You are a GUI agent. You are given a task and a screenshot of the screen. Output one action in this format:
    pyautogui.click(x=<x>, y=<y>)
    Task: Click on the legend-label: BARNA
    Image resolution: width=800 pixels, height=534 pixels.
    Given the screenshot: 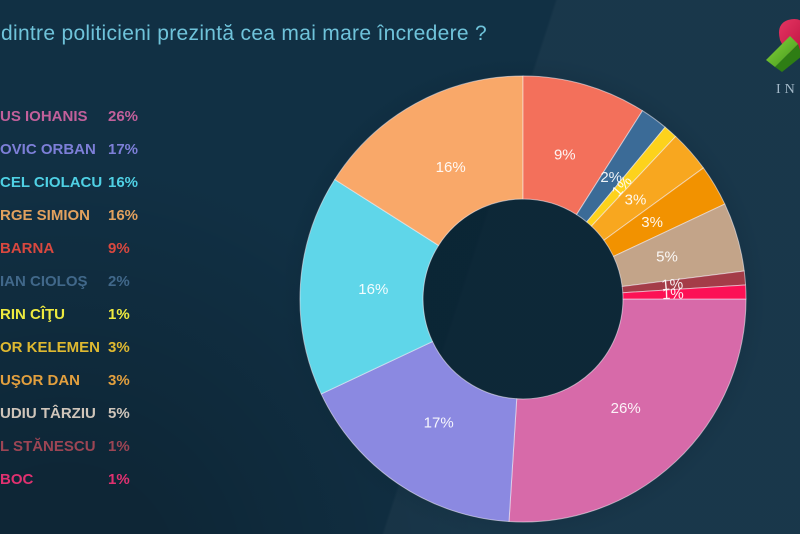 What is the action you would take?
    pyautogui.click(x=27, y=248)
    